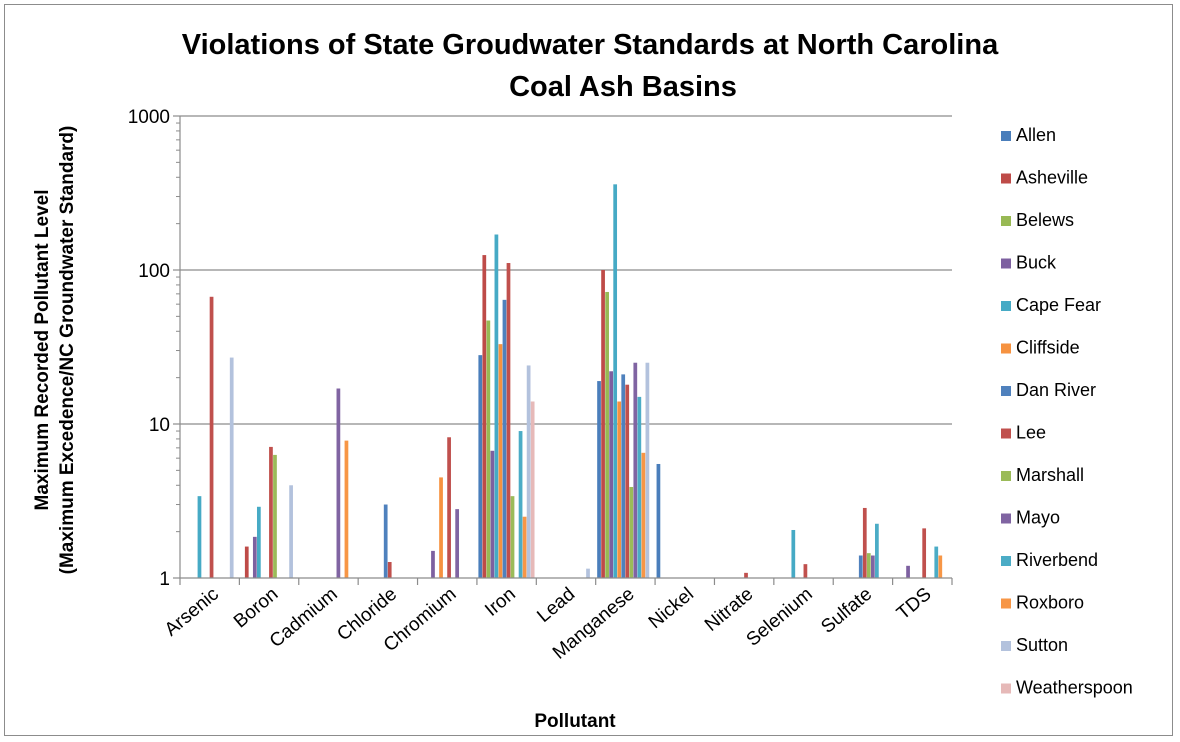 This screenshot has width=1180, height=742. I want to click on legend-label: Lee, so click(1031, 433).